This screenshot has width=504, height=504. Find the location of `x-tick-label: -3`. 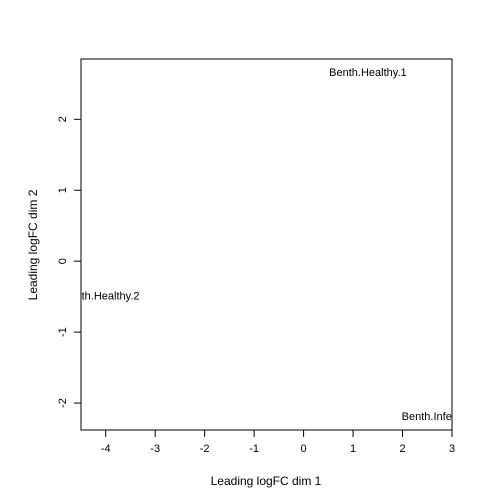

x-tick-label: -3 is located at coordinates (155, 449).